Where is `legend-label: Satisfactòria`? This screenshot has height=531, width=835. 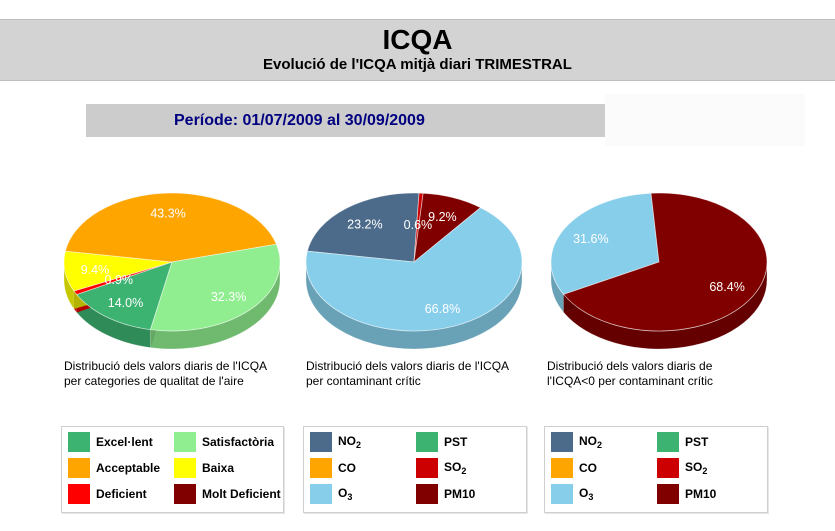
legend-label: Satisfactòria is located at coordinates (238, 442).